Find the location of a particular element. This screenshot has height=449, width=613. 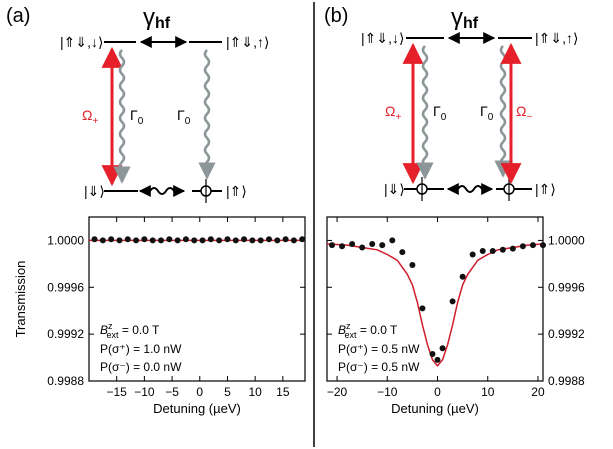

plot-frame-a is located at coordinates (197, 299).